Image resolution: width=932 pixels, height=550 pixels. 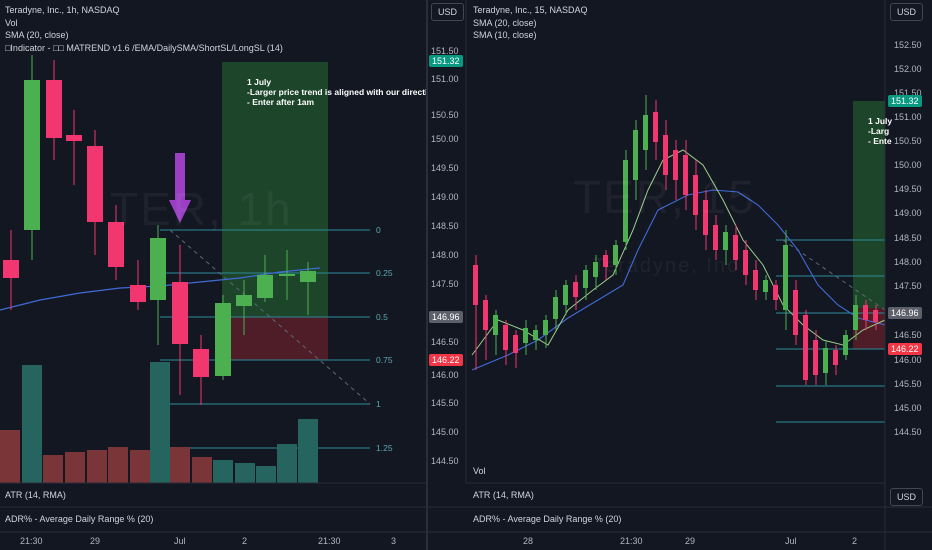 I want to click on middle-currency-button: USD, so click(x=448, y=12).